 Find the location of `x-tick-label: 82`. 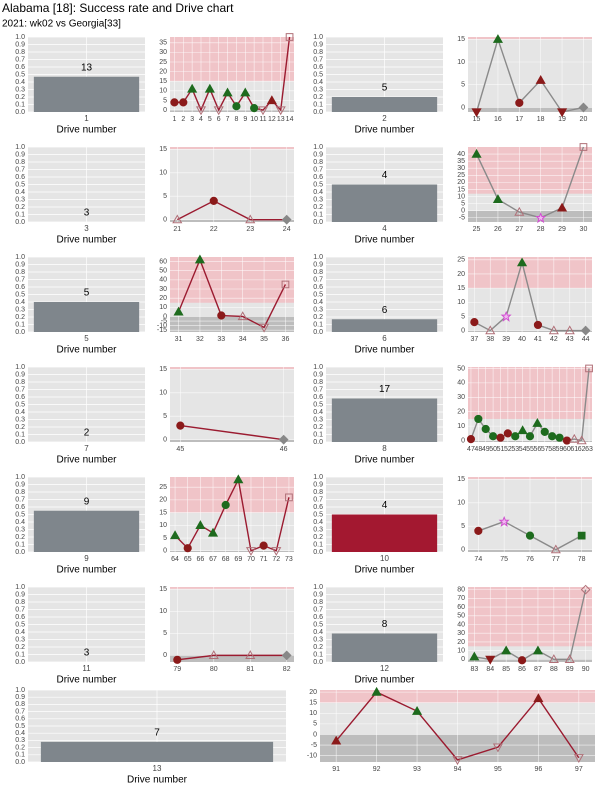

x-tick-label: 82 is located at coordinates (287, 669).